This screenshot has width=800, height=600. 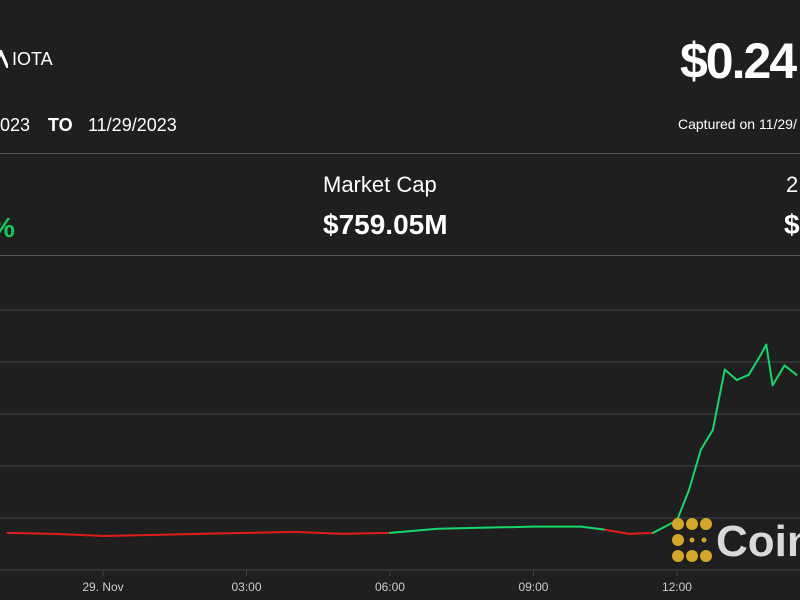 I want to click on volume-label: 2, so click(x=792, y=184).